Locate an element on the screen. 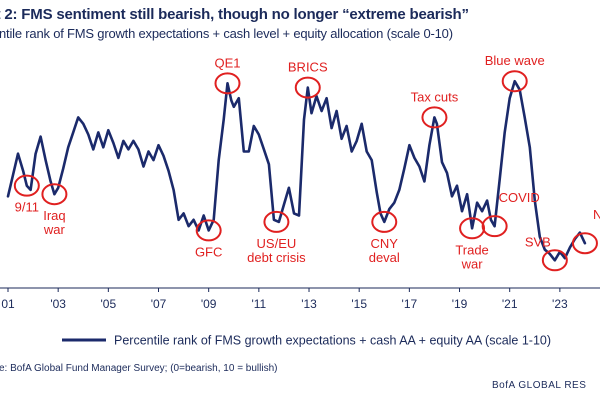 Image resolution: width=600 pixels, height=400 pixels. x-tick-label: '03 is located at coordinates (58, 304).